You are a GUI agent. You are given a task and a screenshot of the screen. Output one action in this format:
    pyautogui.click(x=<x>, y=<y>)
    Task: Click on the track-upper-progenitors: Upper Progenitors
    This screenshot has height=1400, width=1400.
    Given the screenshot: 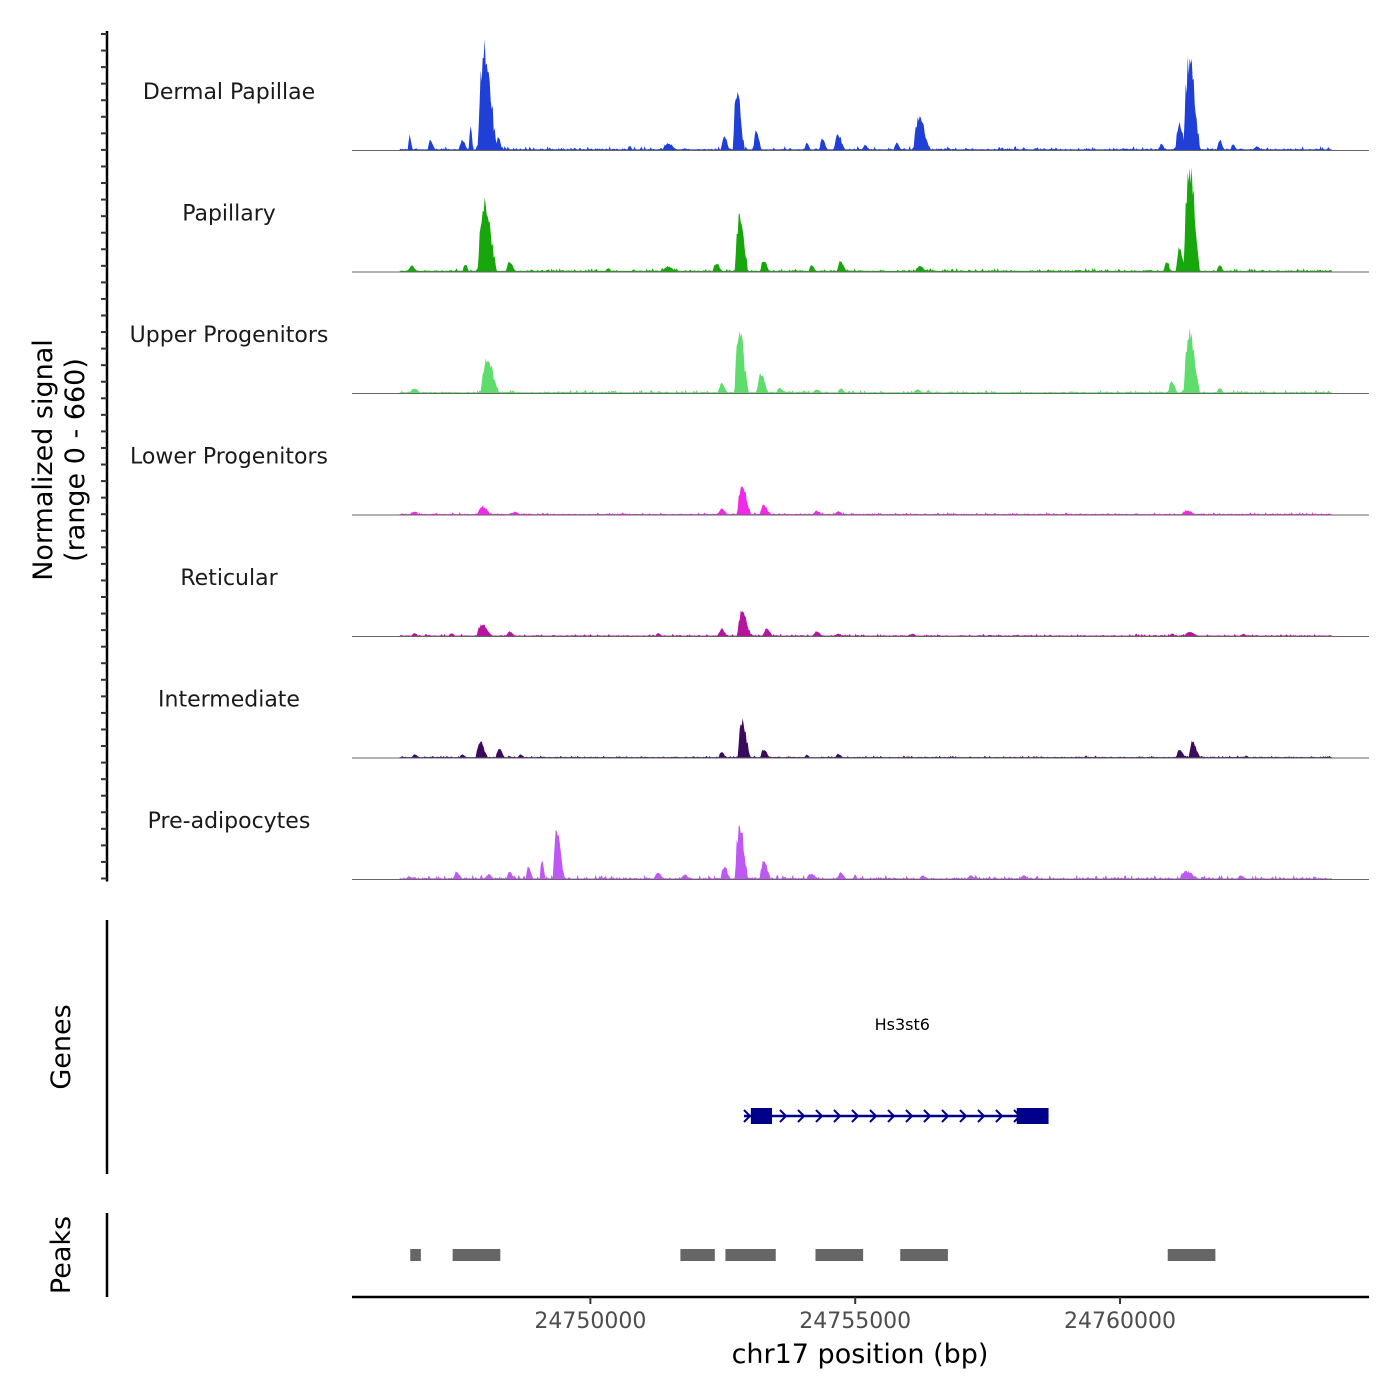 What is the action you would take?
    pyautogui.click(x=749, y=358)
    